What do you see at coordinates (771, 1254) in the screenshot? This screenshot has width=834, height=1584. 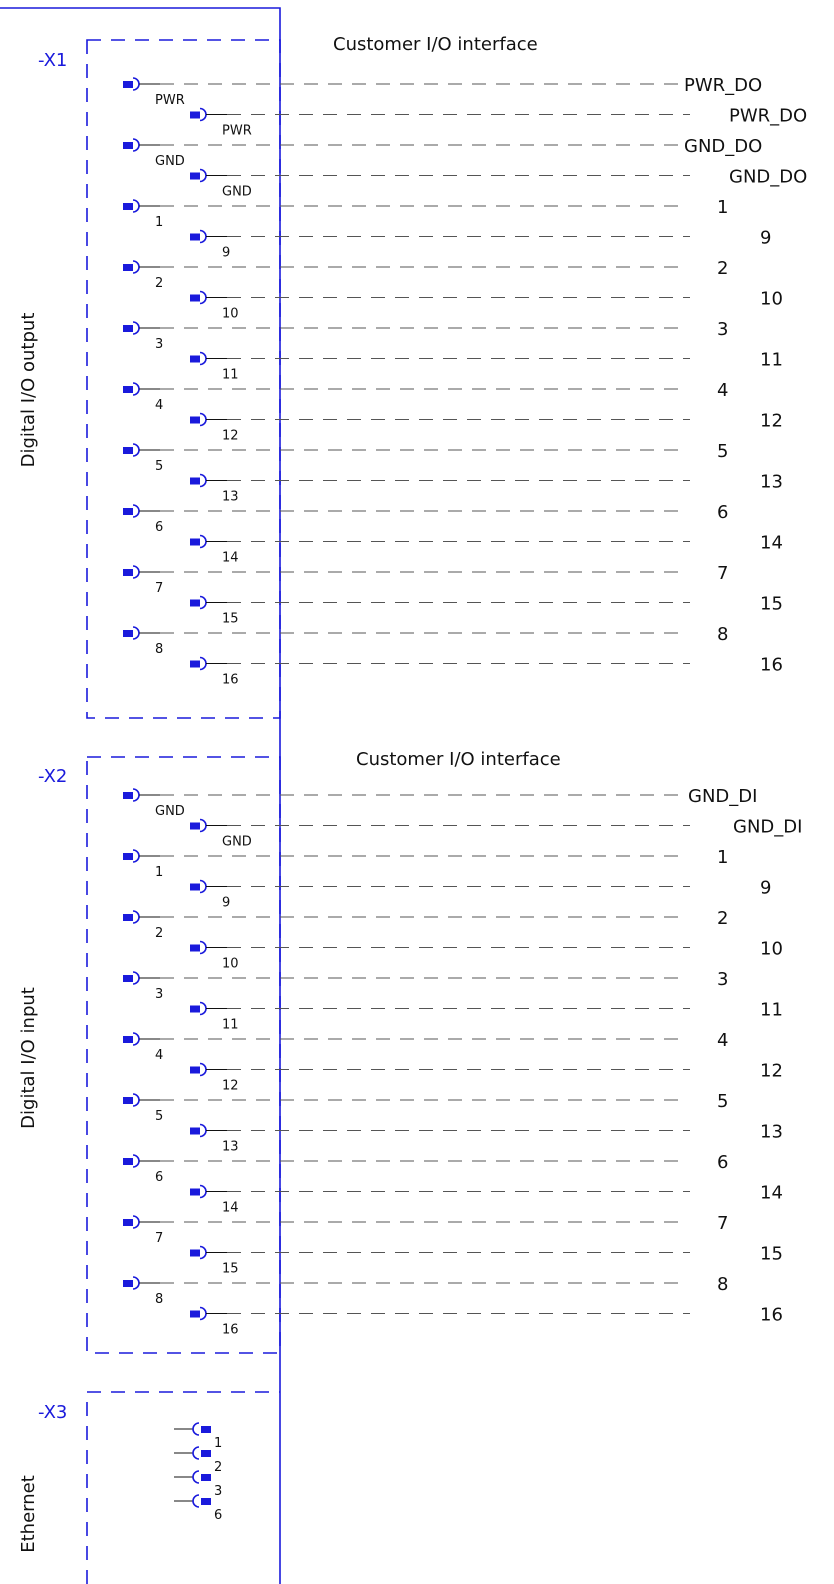 I see `terminal-label: 15` at bounding box center [771, 1254].